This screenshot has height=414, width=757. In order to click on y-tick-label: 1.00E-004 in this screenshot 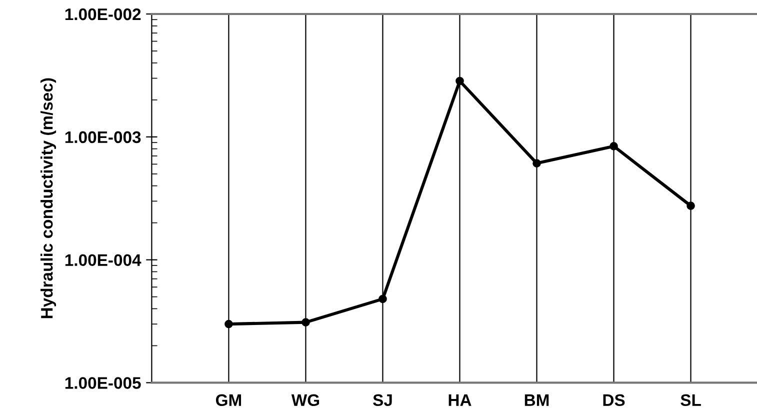, I will do `click(103, 260)`.